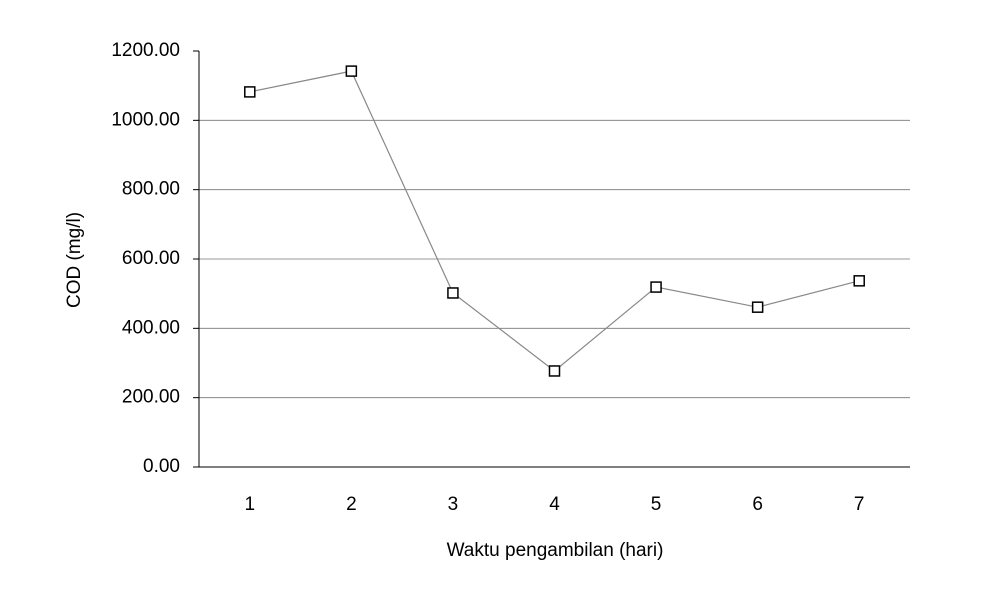 This screenshot has height=591, width=1008. What do you see at coordinates (151, 397) in the screenshot?
I see `y-tick-label: 200.00` at bounding box center [151, 397].